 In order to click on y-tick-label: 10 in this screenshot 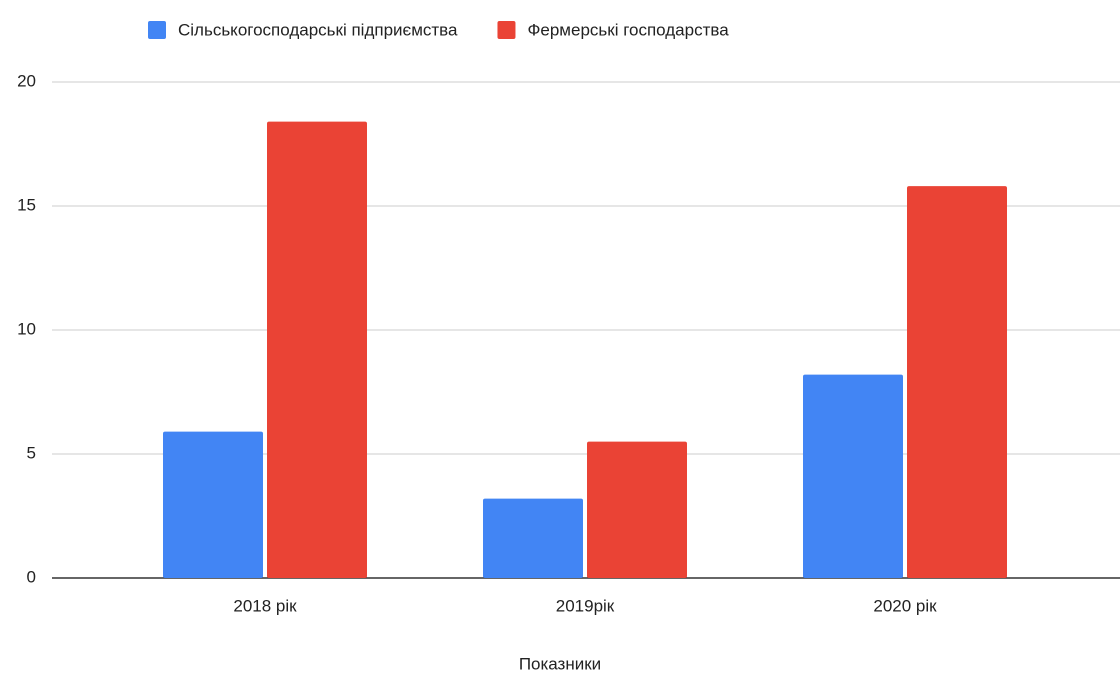, I will do `click(26, 328)`.